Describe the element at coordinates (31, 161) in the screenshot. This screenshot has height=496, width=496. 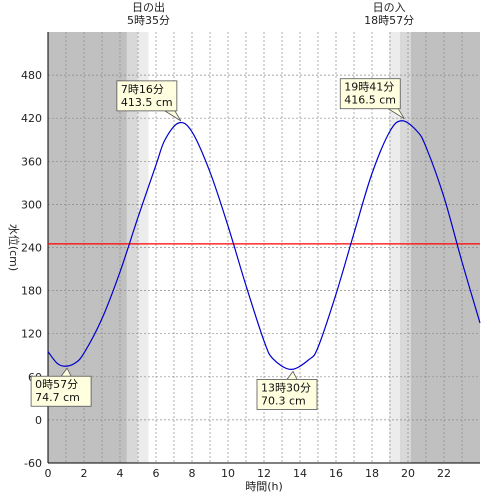
I see `y-tick-label: 360` at that location.